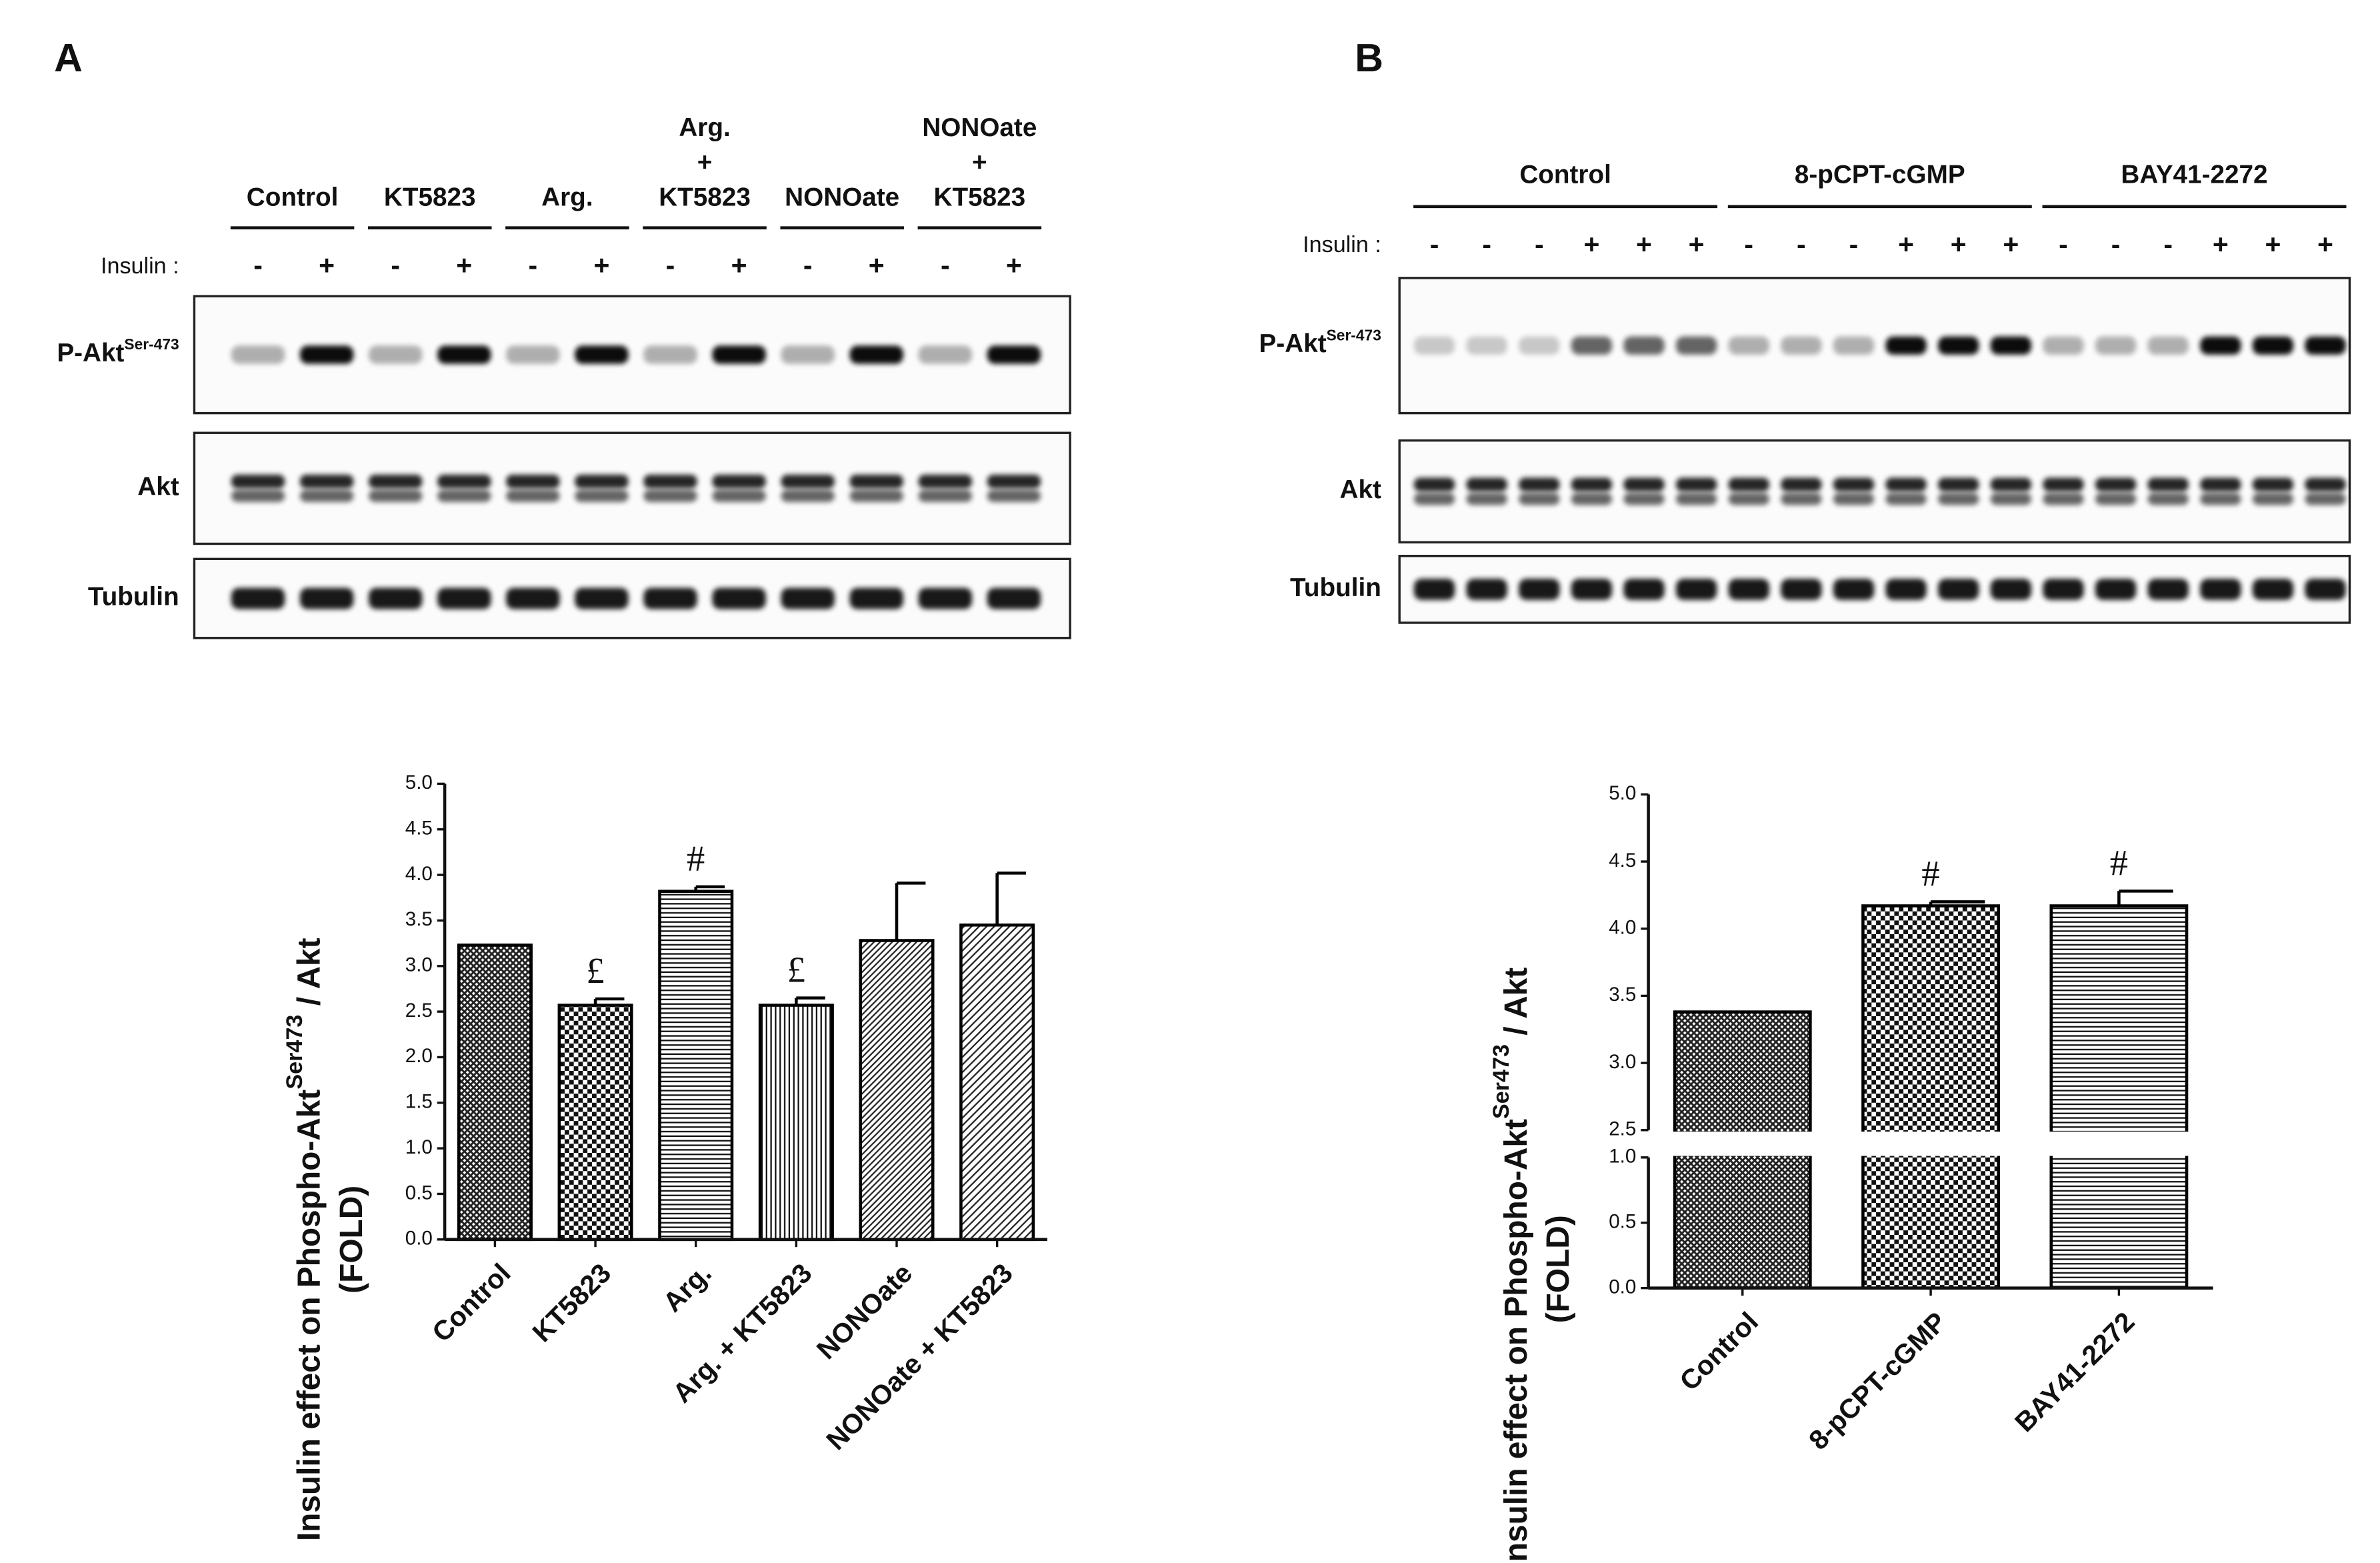 Image resolution: width=2380 pixels, height=1563 pixels. What do you see at coordinates (151, 344) in the screenshot?
I see `blot-row-sup: Ser-473` at bounding box center [151, 344].